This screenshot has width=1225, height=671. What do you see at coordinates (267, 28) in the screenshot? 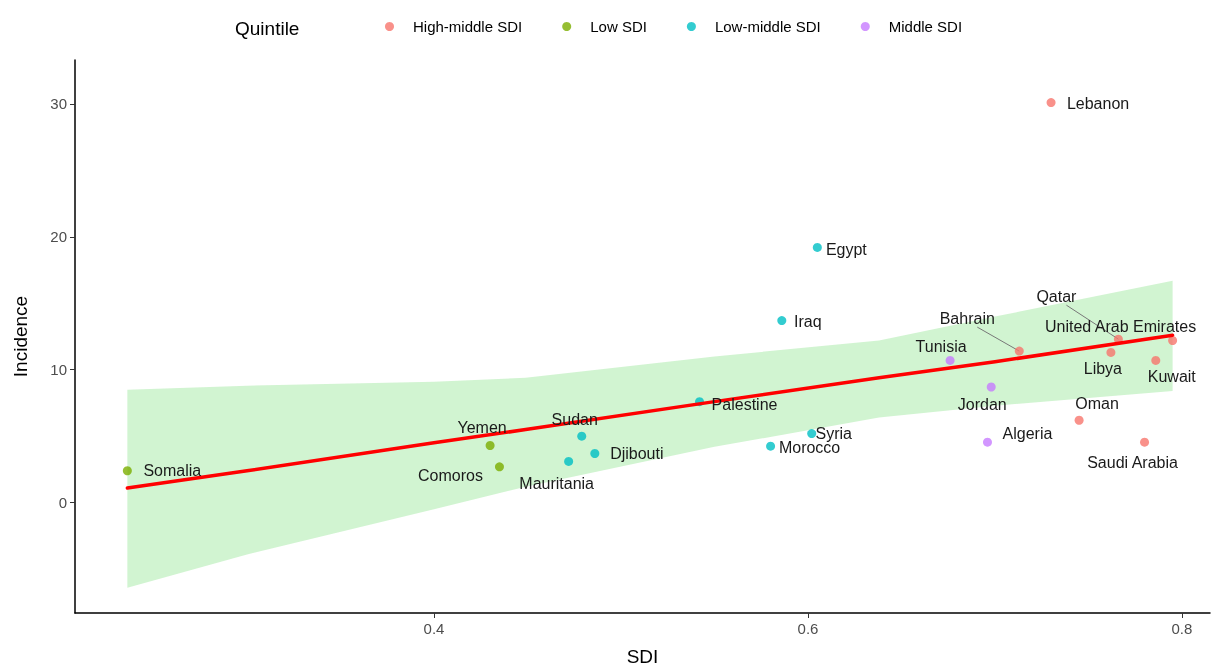
I see `legend-title: Quintile` at bounding box center [267, 28].